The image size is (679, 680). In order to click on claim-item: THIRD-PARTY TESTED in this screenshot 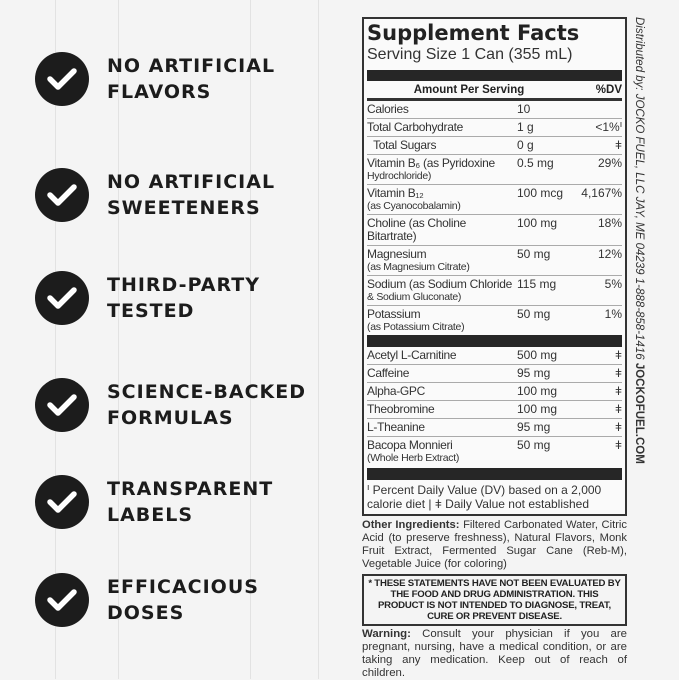, I will do `click(147, 298)`.